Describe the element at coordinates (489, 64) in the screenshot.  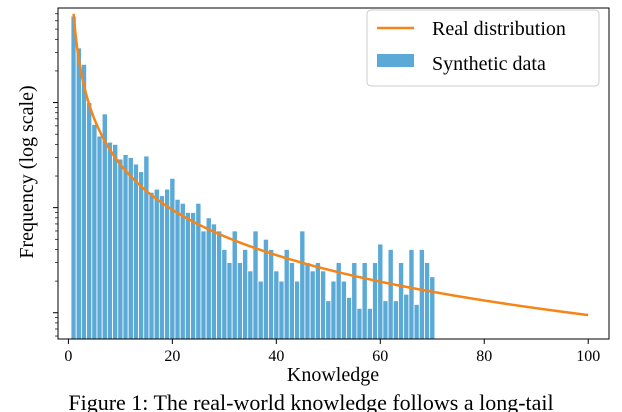
I see `legend-synthetic-data-label: Synthetic data` at that location.